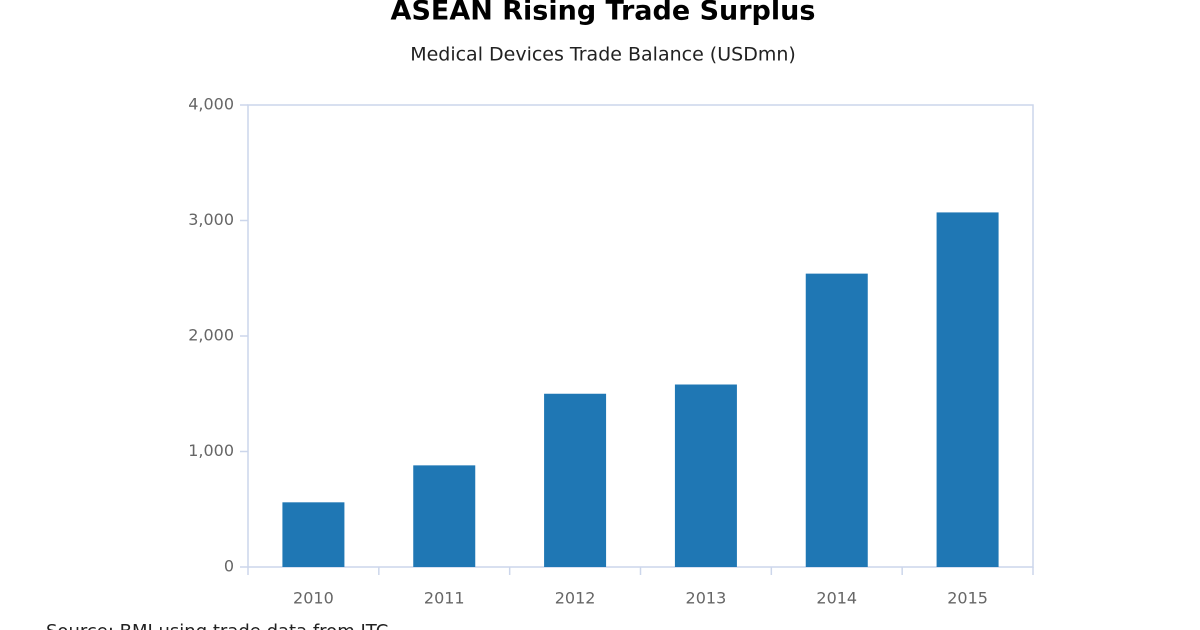 The image size is (1200, 630). What do you see at coordinates (217, 625) in the screenshot?
I see `source-note: Source: BMI using trade data from ITC` at bounding box center [217, 625].